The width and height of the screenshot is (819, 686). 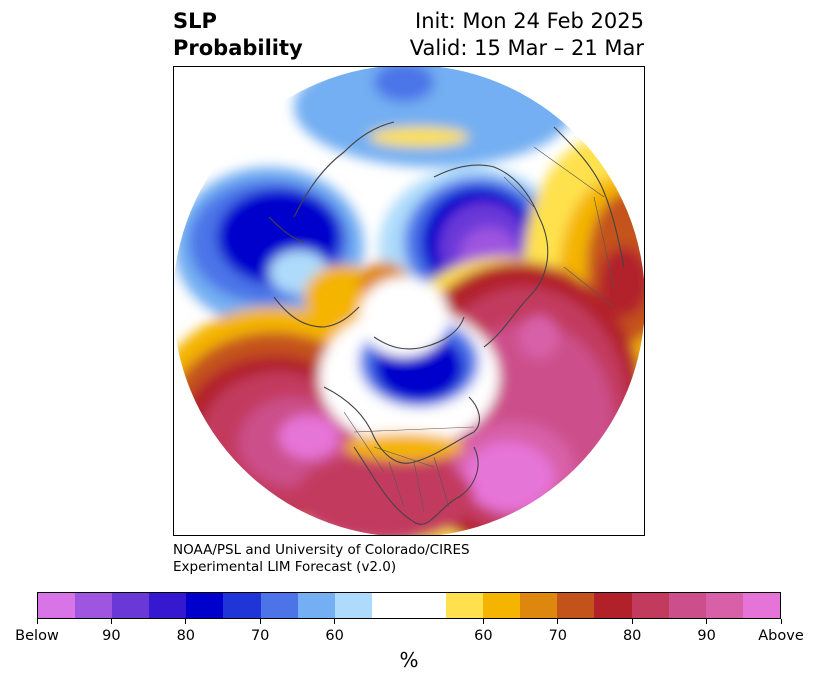 What do you see at coordinates (195, 21) in the screenshot?
I see `title-variable: SLP` at bounding box center [195, 21].